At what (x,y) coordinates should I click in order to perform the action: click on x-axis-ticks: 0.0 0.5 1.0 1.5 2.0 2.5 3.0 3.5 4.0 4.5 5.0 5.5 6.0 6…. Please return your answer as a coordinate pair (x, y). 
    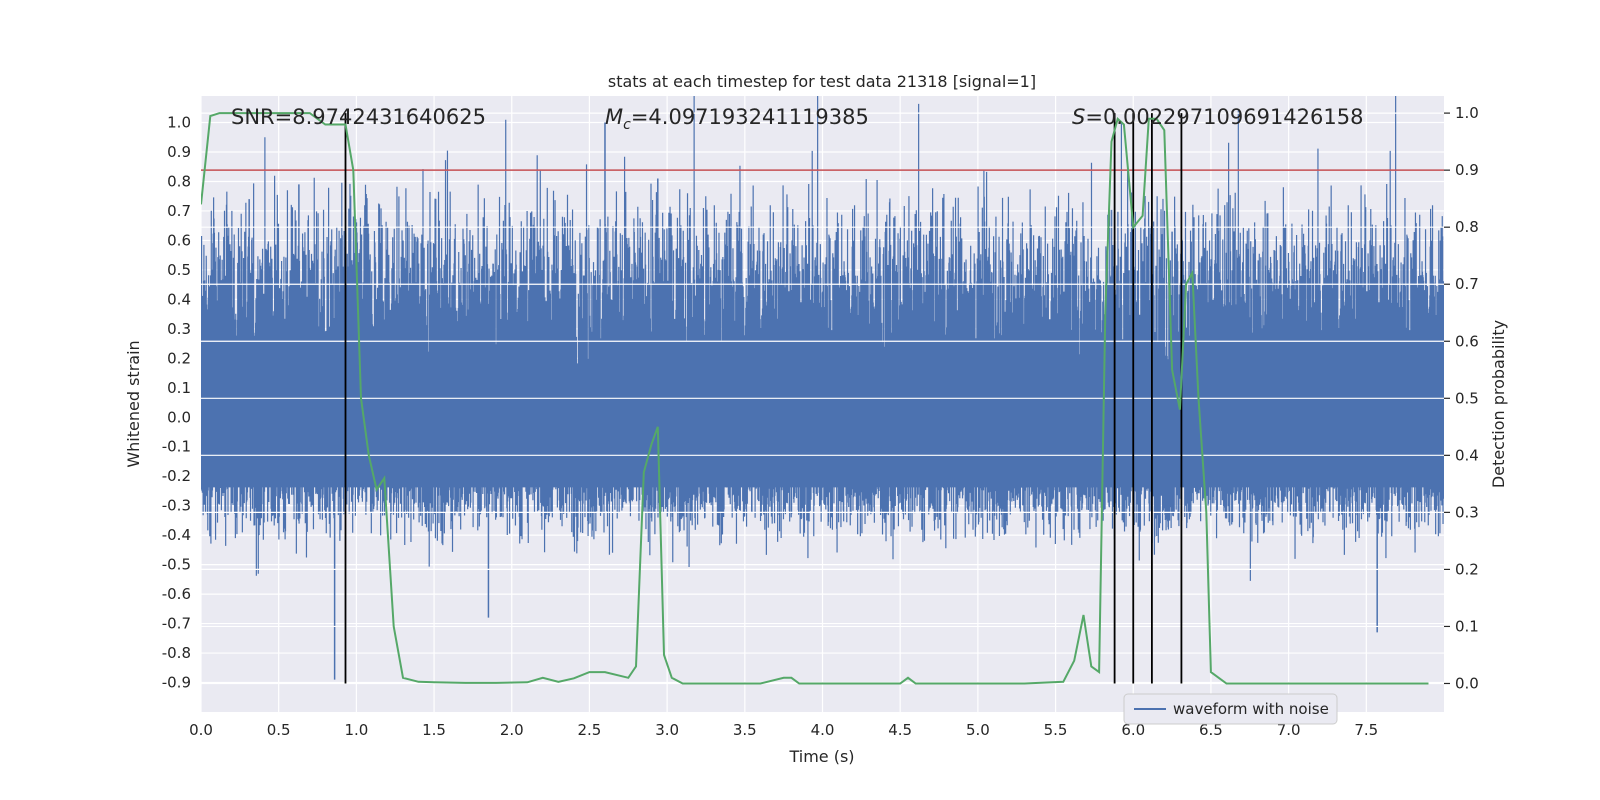
    Looking at the image, I should click on (783, 730).